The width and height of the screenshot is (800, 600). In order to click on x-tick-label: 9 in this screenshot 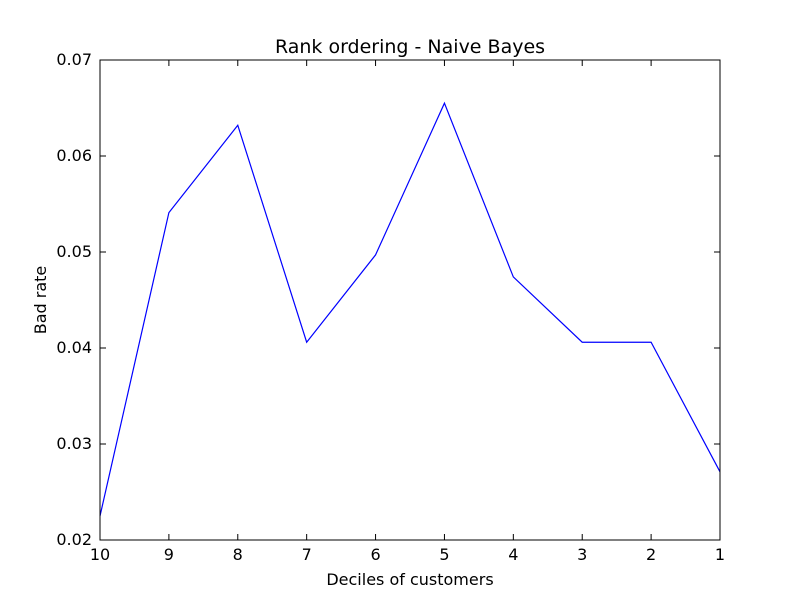, I will do `click(169, 554)`.